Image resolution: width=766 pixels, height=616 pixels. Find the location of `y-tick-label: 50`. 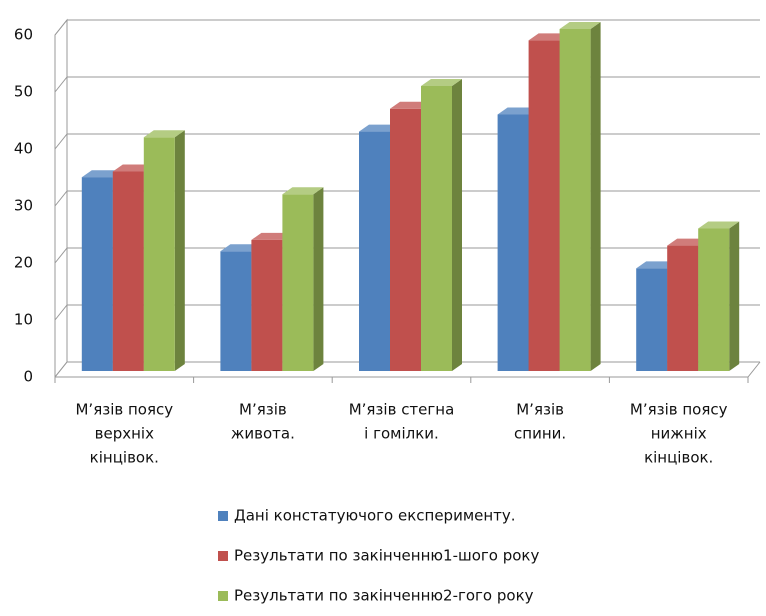

y-tick-label: 50 is located at coordinates (23, 92).